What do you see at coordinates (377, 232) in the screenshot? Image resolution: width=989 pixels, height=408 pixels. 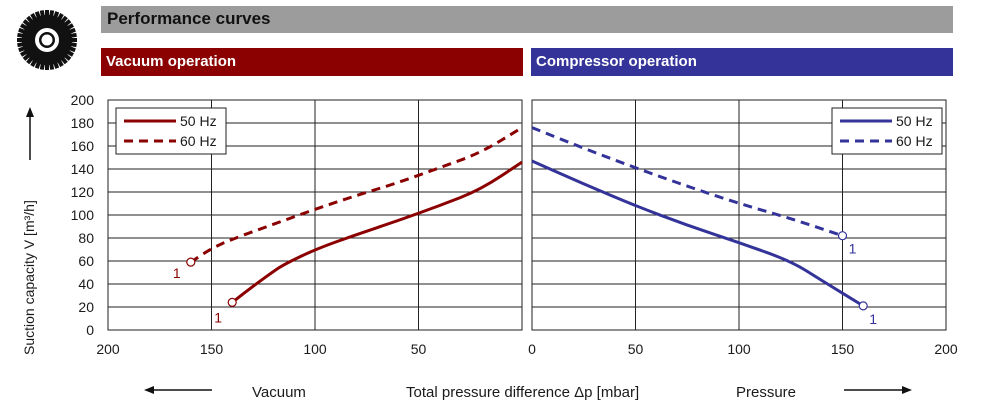 I see `vacuum-series-50hz-line` at bounding box center [377, 232].